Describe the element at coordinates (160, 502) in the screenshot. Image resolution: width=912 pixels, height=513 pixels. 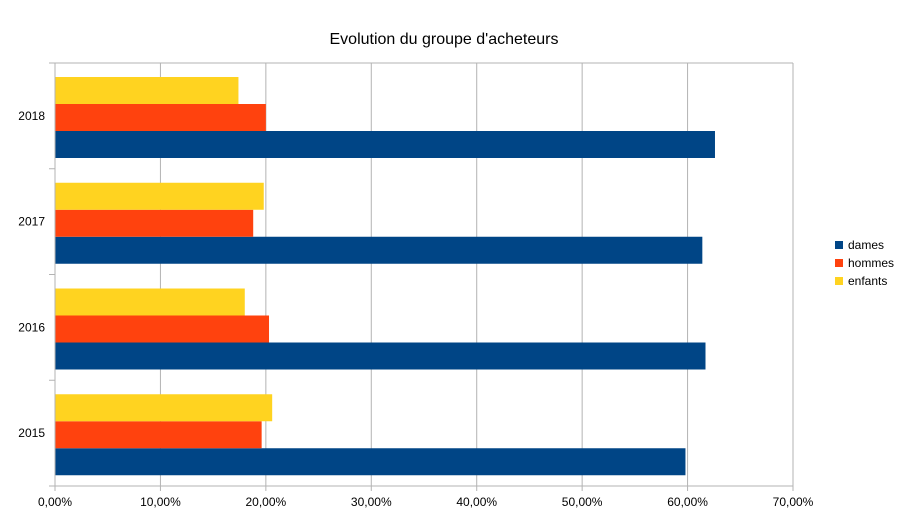
I see `x-tick-label: 10,00%` at that location.